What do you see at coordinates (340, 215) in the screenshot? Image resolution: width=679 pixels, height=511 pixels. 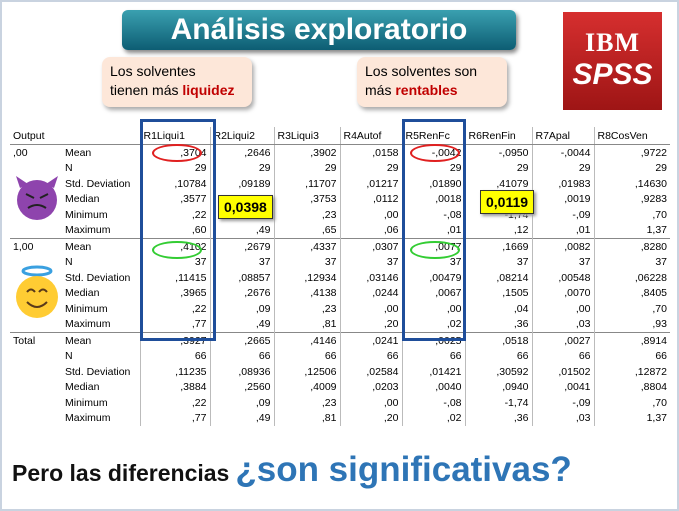 I see `table-row: Minimum ,22,23,00 -,08 -1,74 -,09,70` at bounding box center [340, 215].